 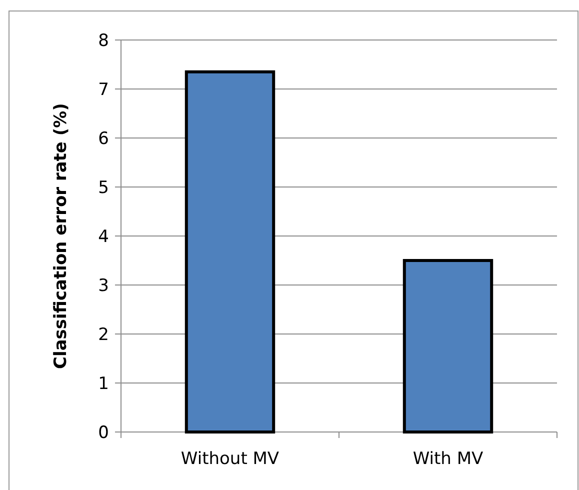 What do you see at coordinates (103, 236) in the screenshot?
I see `y-tick-label: 4` at bounding box center [103, 236].